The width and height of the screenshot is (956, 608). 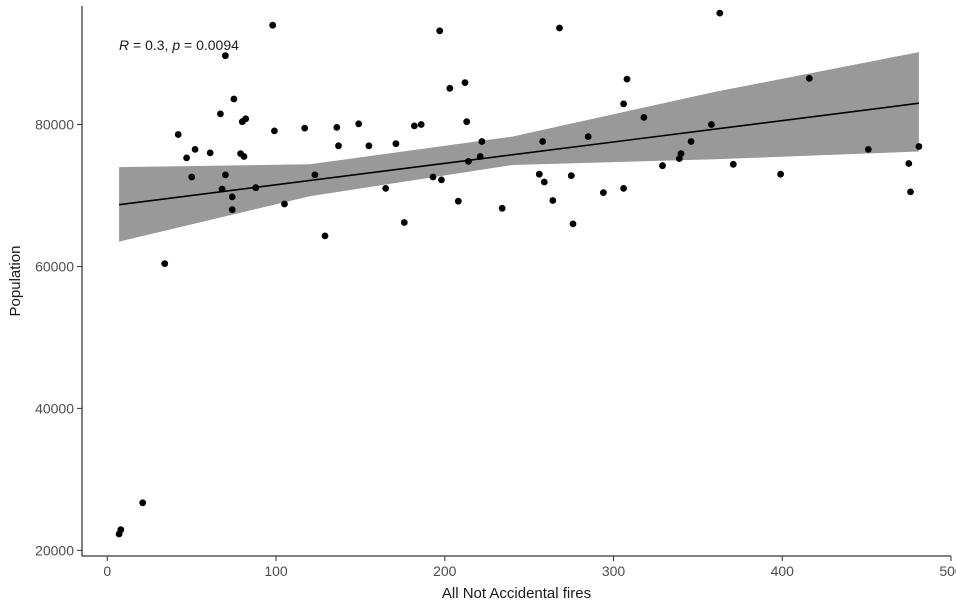 What do you see at coordinates (947, 571) in the screenshot?
I see `x-tick-label: 500` at bounding box center [947, 571].